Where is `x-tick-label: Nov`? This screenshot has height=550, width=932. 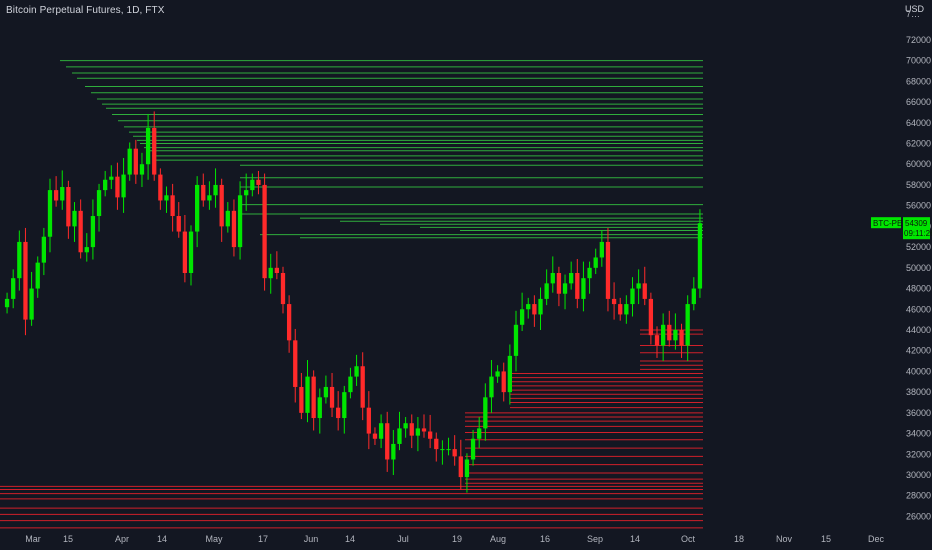 x-tick-label: Nov is located at coordinates (784, 539).